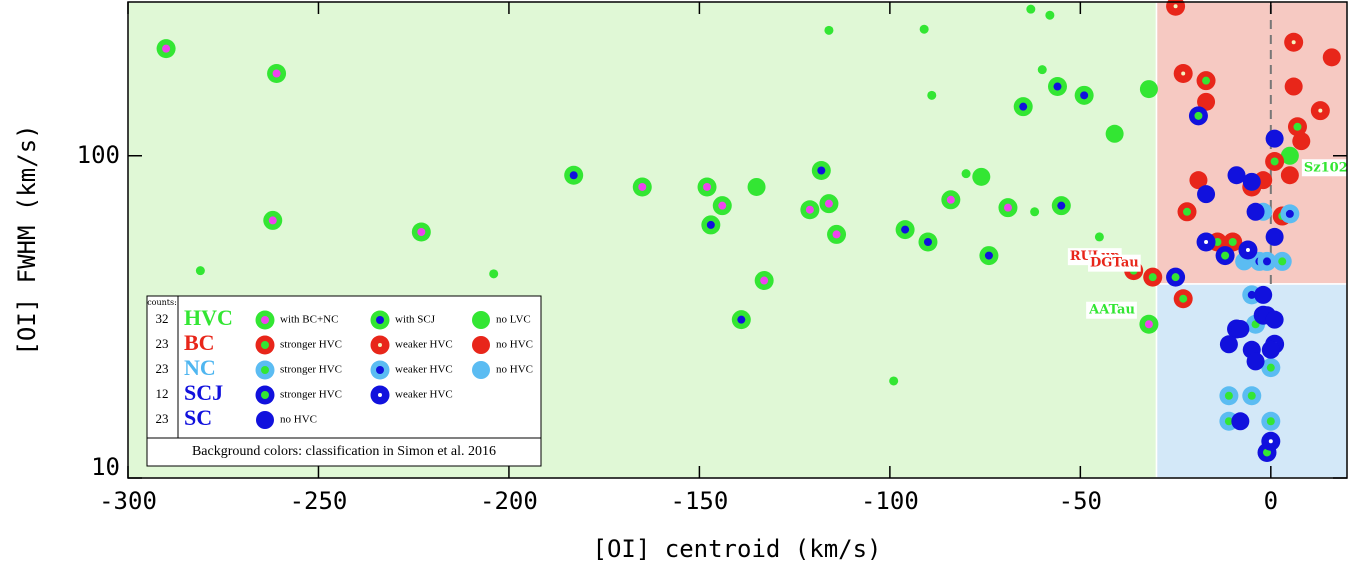  Describe the element at coordinates (298, 420) in the screenshot. I see `legend-entry: no HVC` at that location.